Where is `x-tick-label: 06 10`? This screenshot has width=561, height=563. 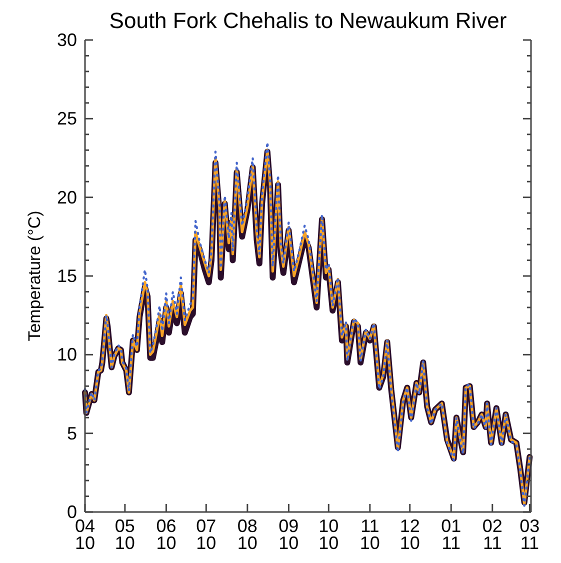
x-tick-label: 06 10 is located at coordinates (166, 534).